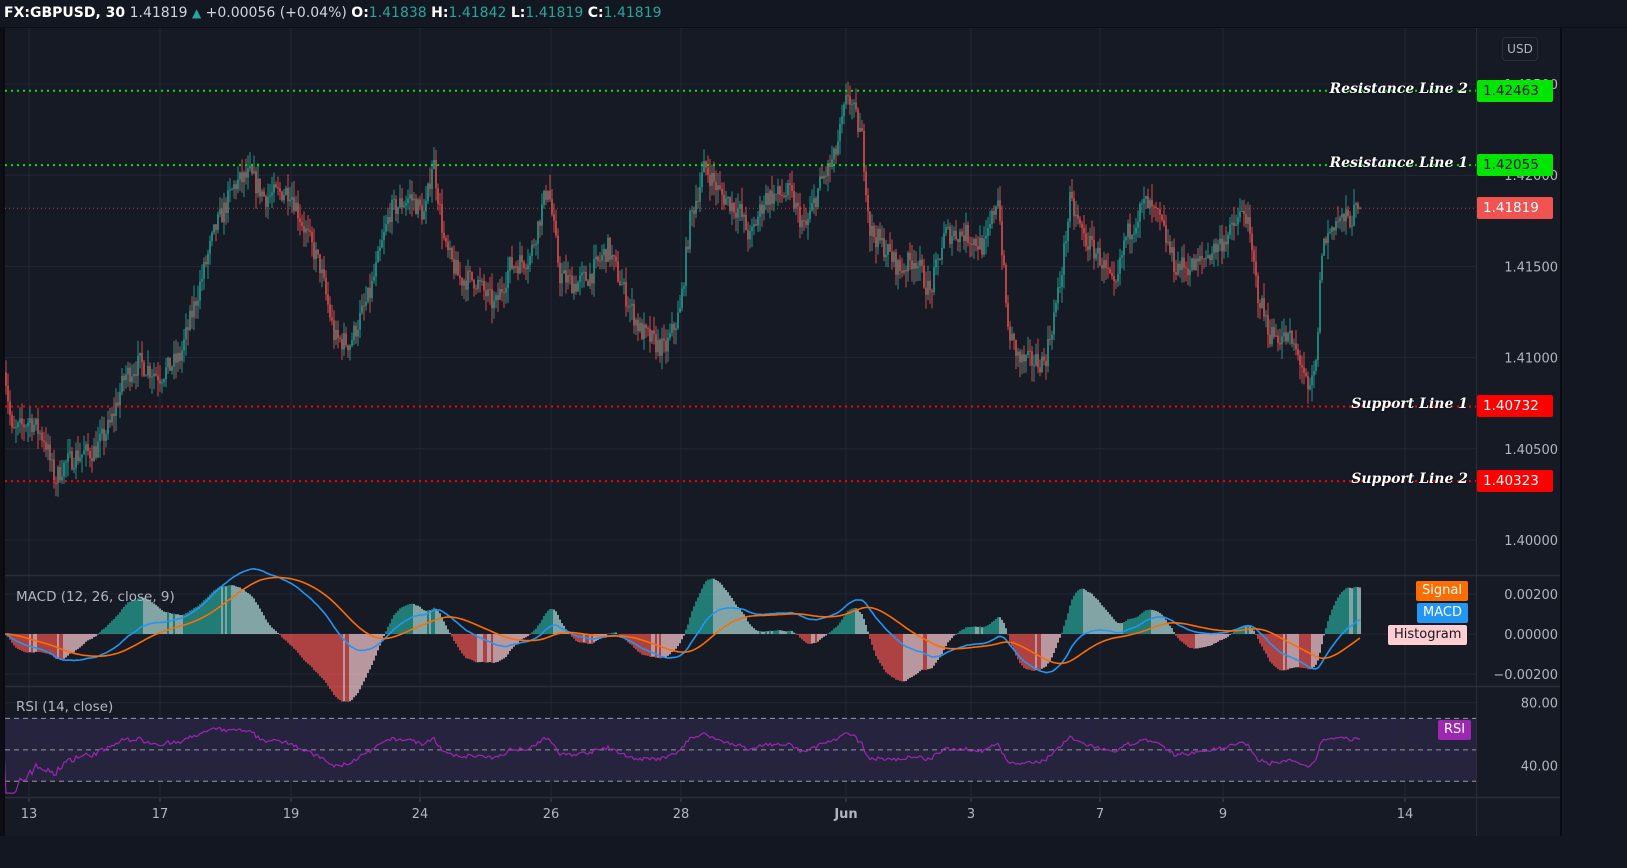 The image size is (1627, 868). What do you see at coordinates (682, 760) in the screenshot?
I see `rsi-line` at bounding box center [682, 760].